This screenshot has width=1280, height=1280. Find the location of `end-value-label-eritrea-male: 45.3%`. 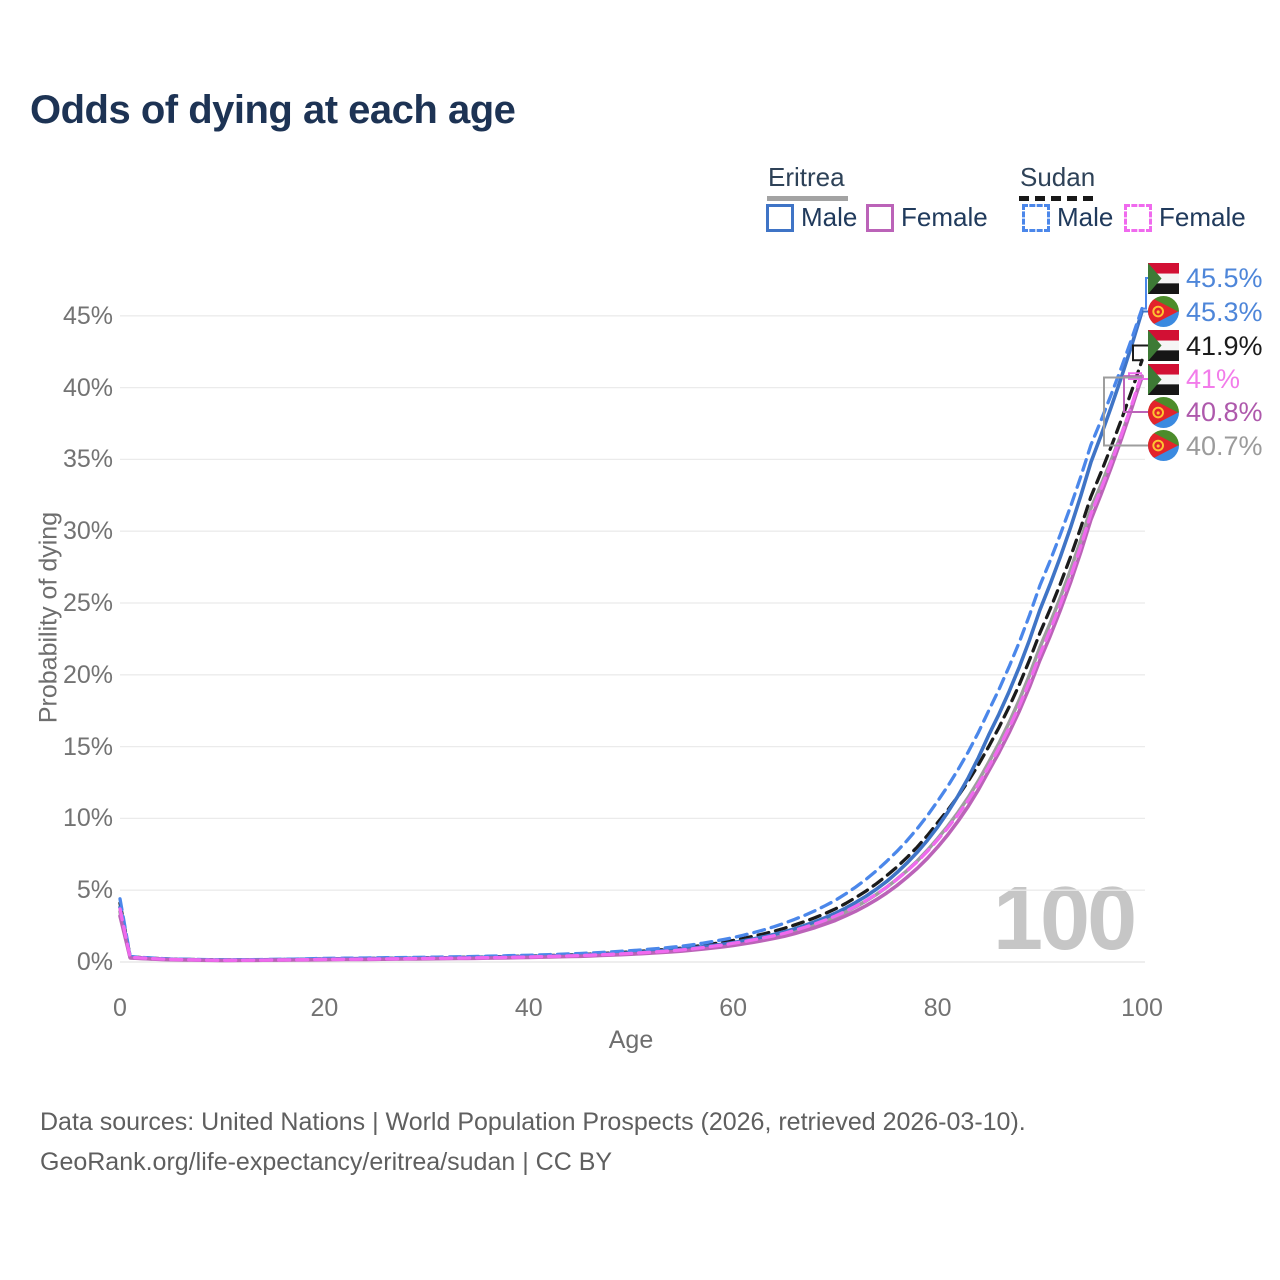

end-value-label-eritrea-male: 45.3% is located at coordinates (1224, 311).